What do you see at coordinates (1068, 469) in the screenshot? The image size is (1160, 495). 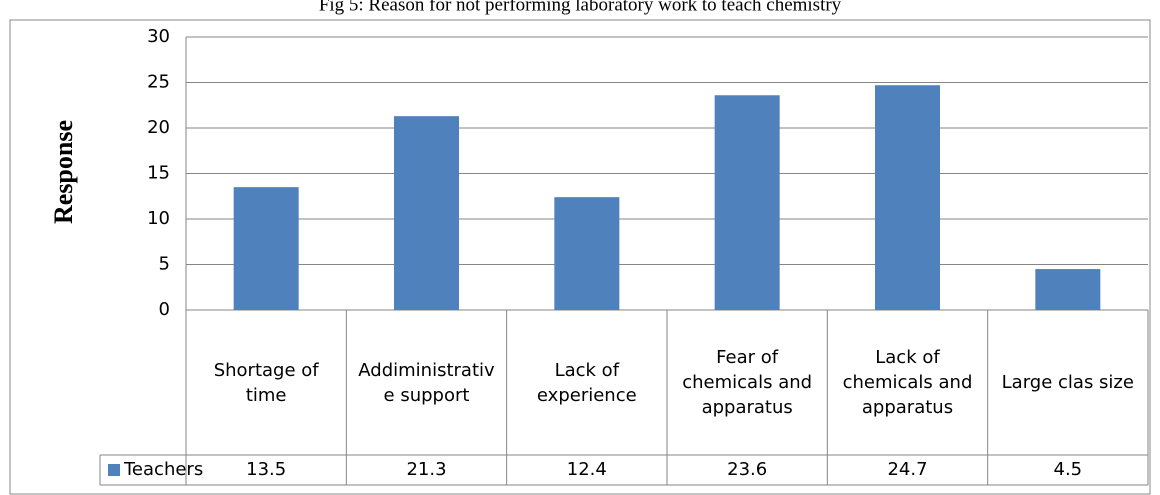 I see `value-cell: 4.5` at bounding box center [1068, 469].